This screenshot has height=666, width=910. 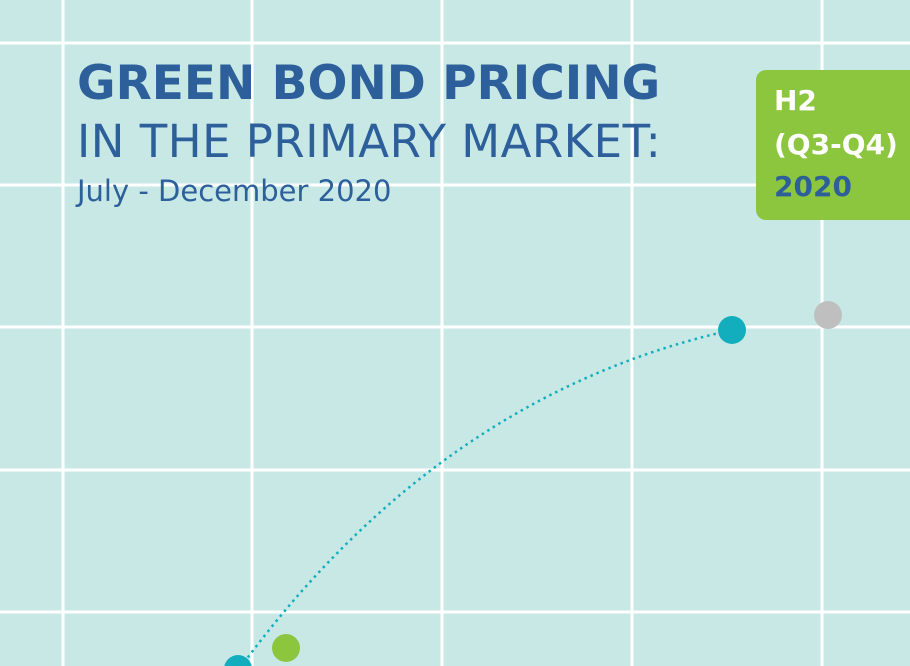 I want to click on badge-line1: H2, so click(x=795, y=100).